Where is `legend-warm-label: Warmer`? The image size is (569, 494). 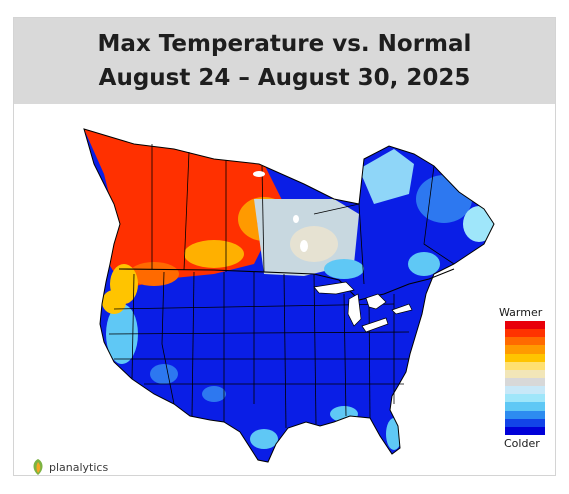 legend-warm-label: Warmer is located at coordinates (521, 312).